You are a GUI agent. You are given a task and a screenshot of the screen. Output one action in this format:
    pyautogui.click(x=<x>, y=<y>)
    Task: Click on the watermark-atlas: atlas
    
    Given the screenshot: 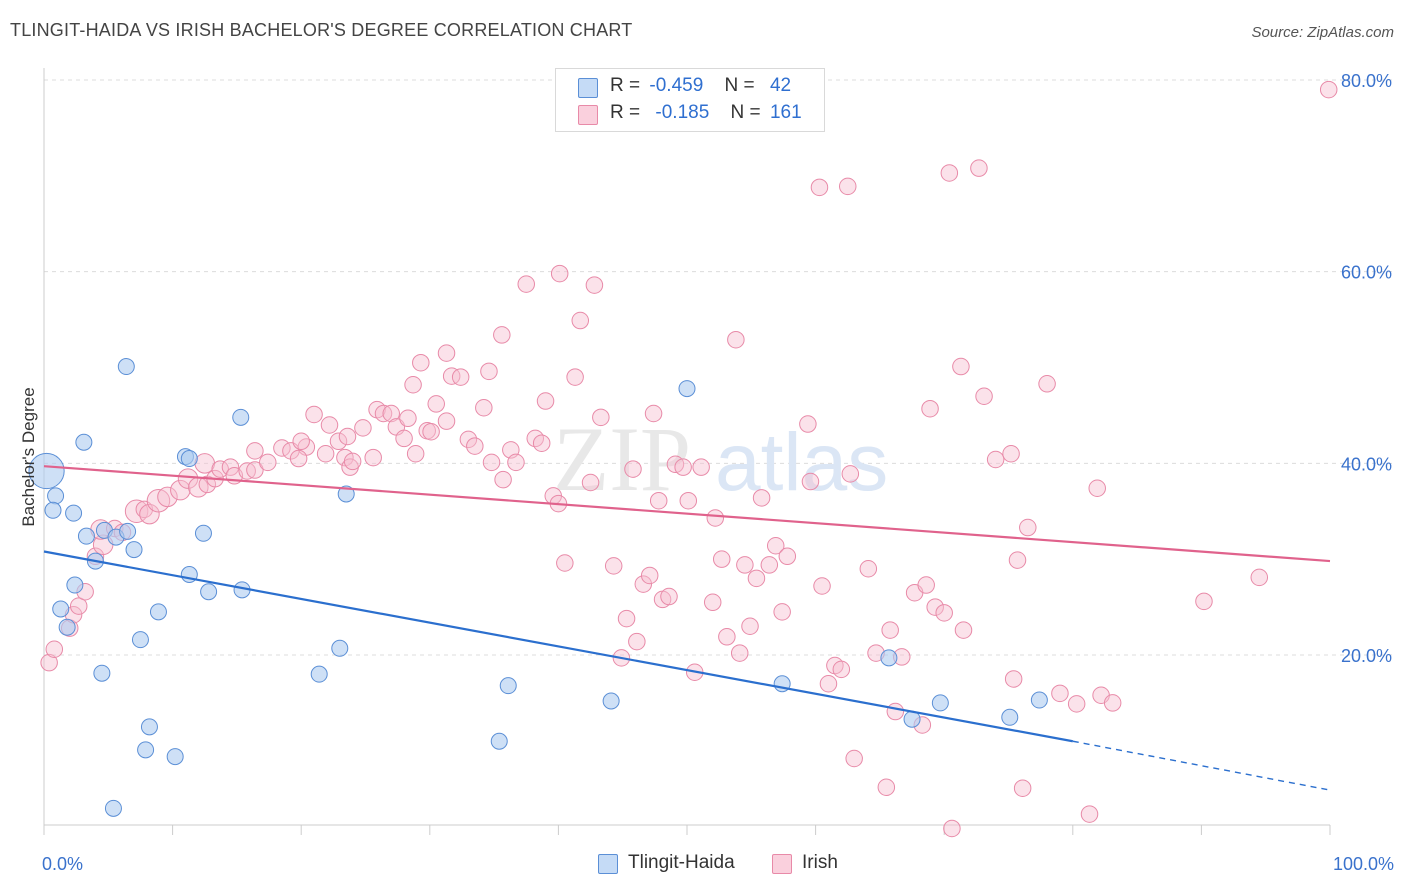 What is the action you would take?
    pyautogui.click(x=801, y=462)
    